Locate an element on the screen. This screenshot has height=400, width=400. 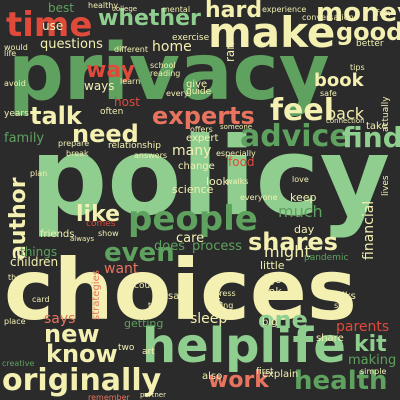
word-time: time is located at coordinates (49, 25).